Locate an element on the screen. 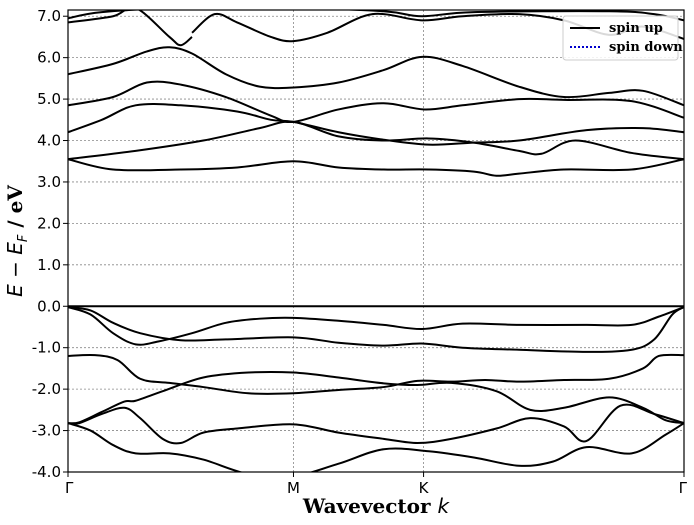 The height and width of the screenshot is (525, 694). y-tick-label: 1.0 is located at coordinates (49, 265).